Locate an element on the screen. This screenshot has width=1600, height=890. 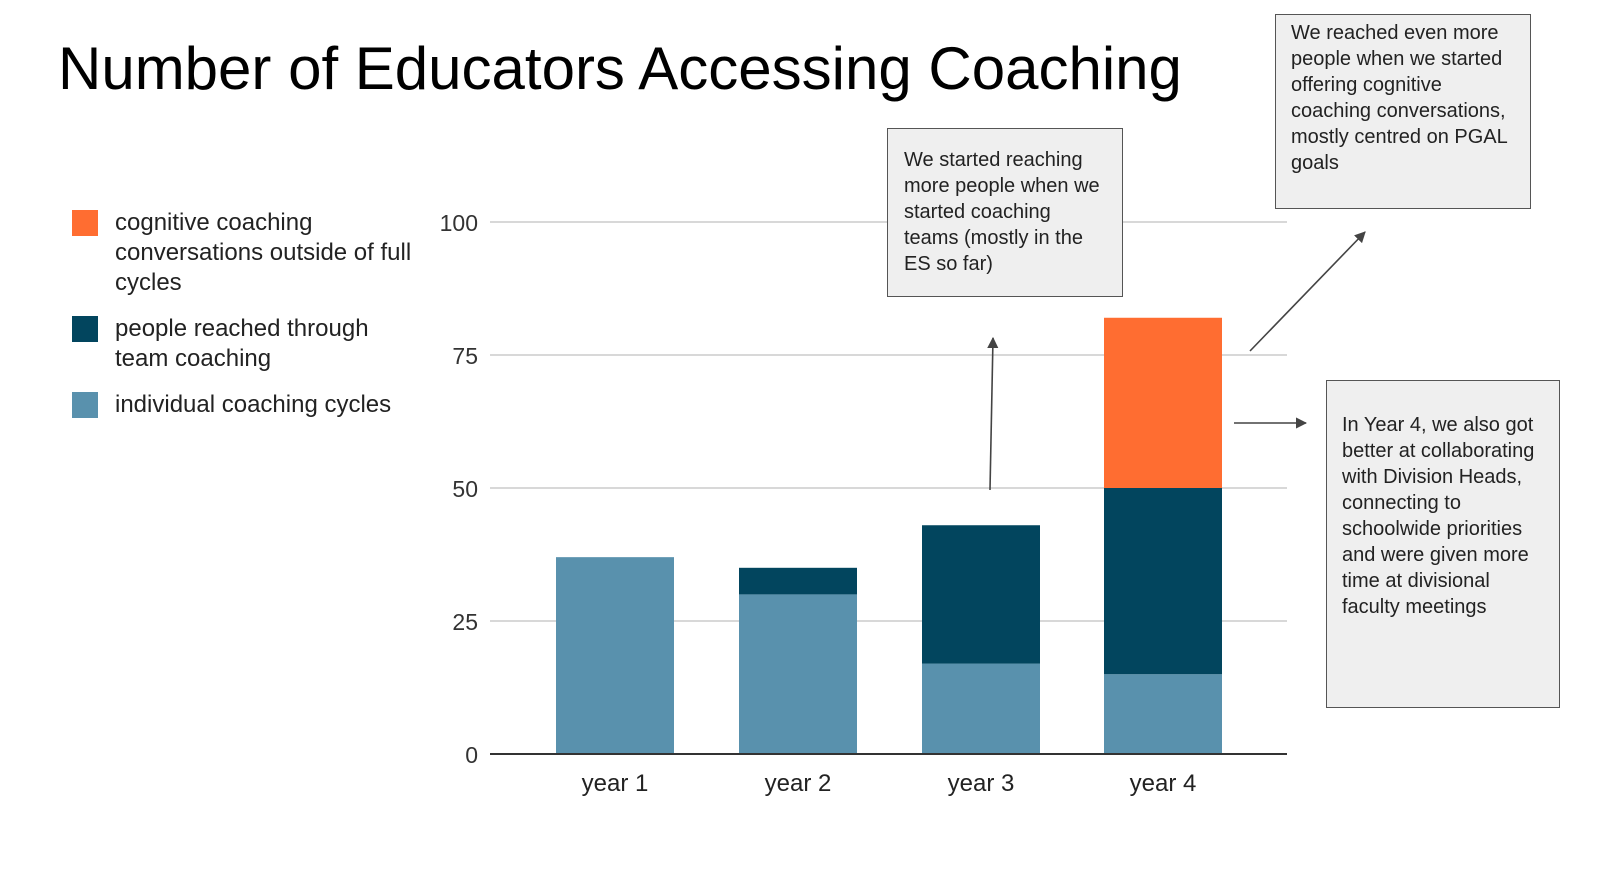
annotation-arrows is located at coordinates (1176, 361).